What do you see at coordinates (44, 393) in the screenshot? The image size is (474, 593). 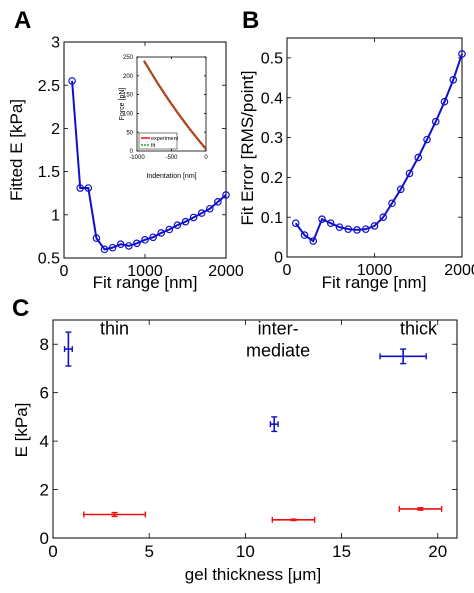 I see `panel-c-ytick-label: 6` at bounding box center [44, 393].